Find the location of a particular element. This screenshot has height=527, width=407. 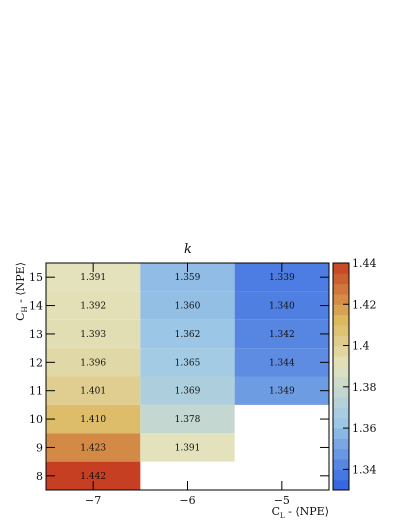

cell-value-label: 1.344 is located at coordinates (282, 363).